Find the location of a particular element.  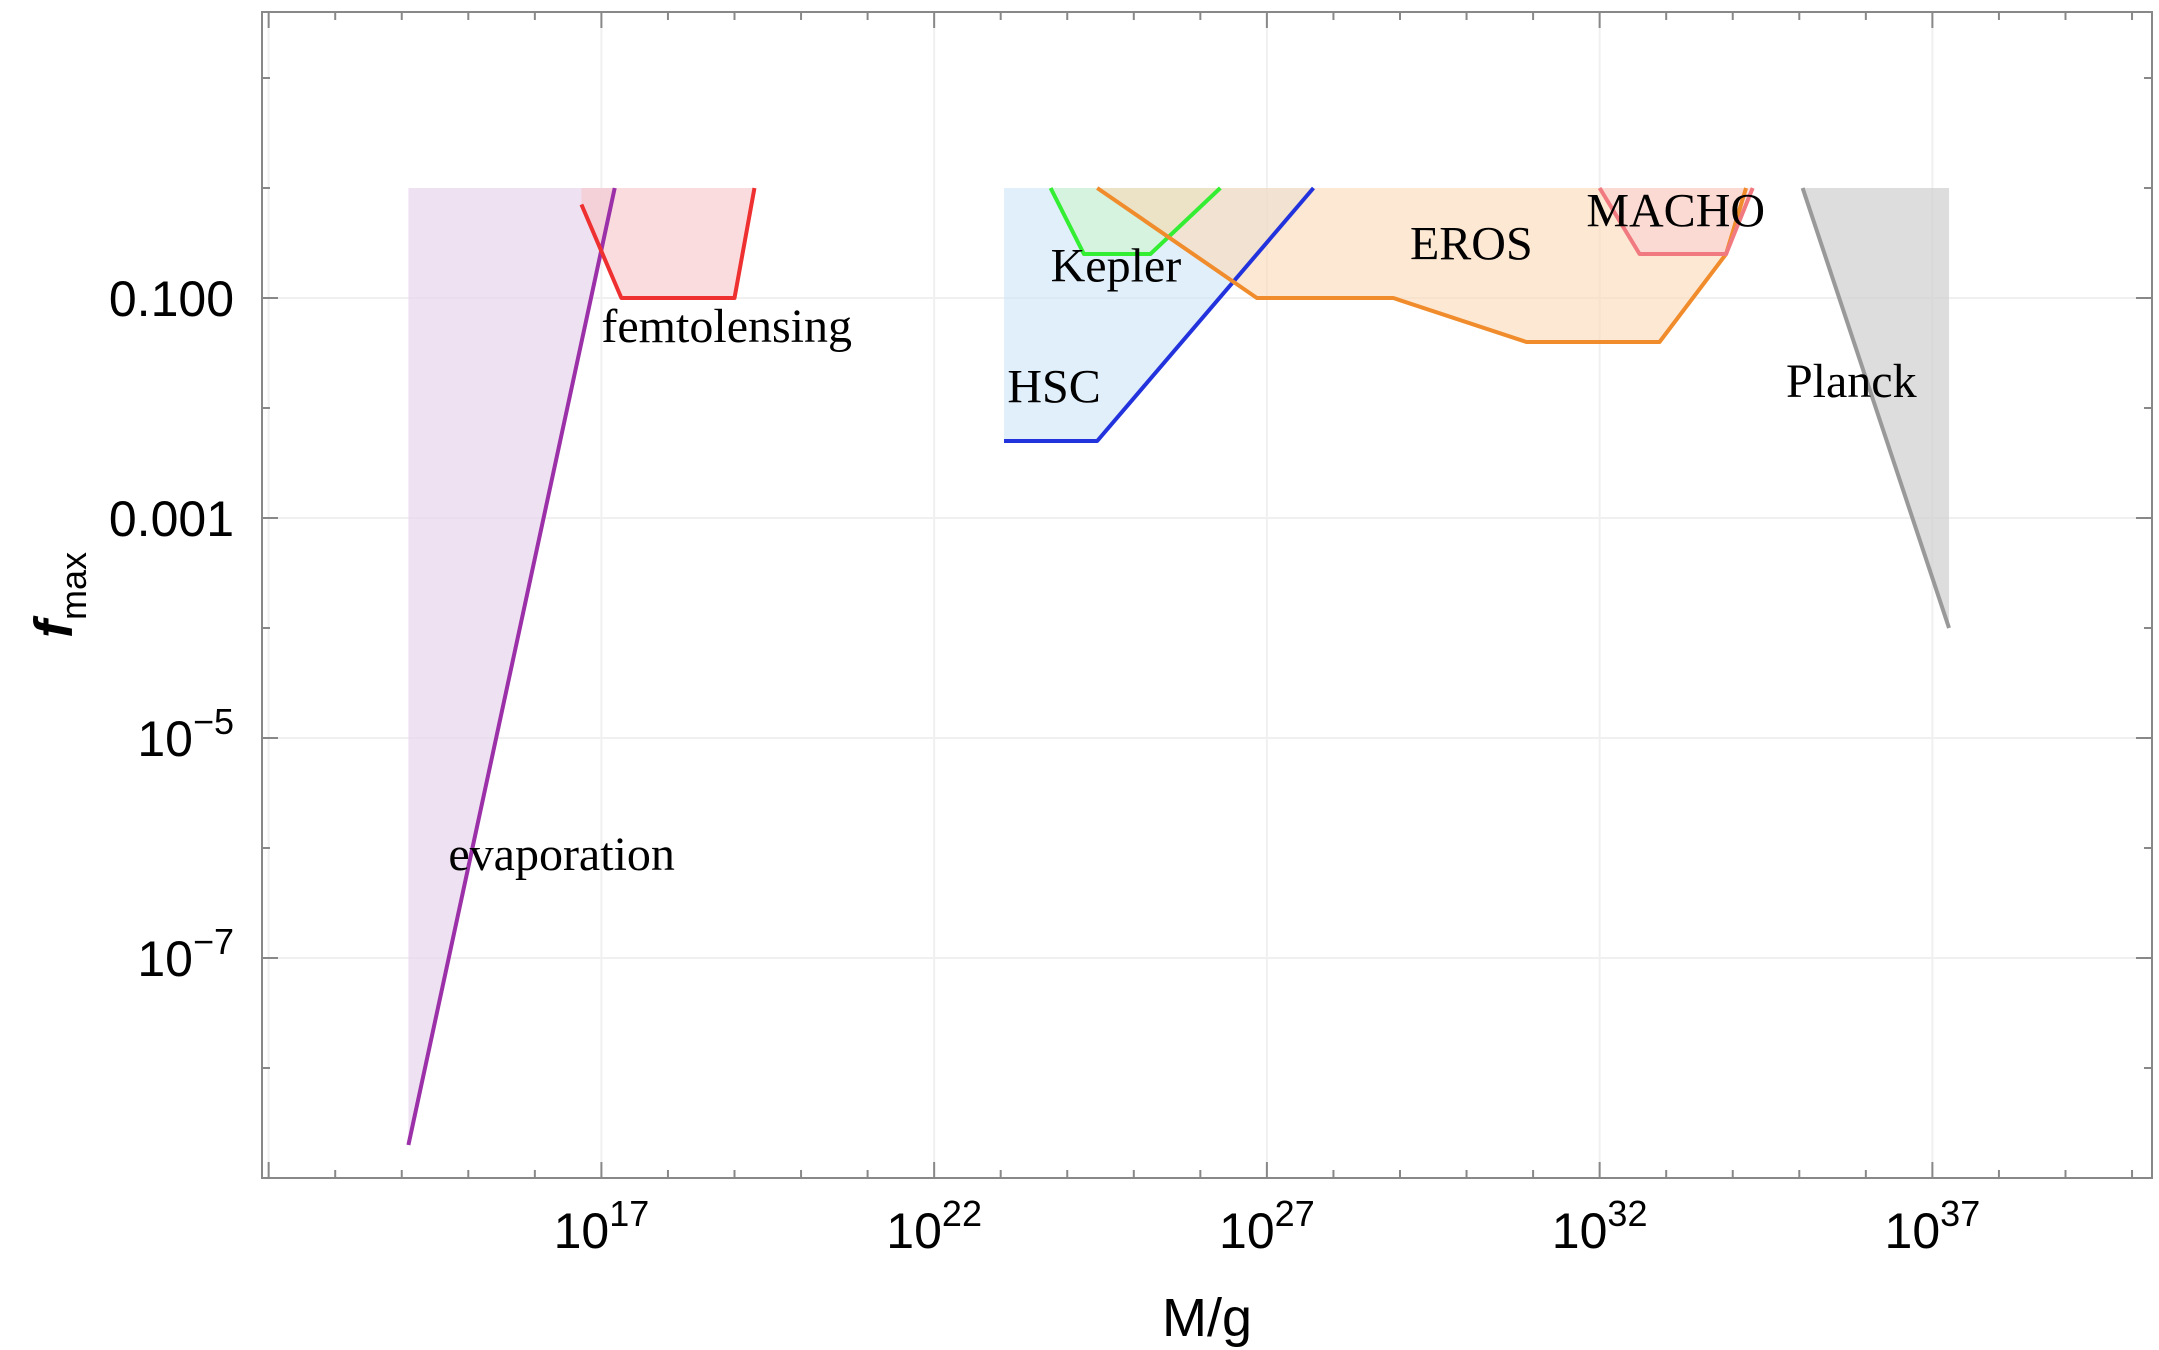

eros-label: EROS is located at coordinates (1471, 244).